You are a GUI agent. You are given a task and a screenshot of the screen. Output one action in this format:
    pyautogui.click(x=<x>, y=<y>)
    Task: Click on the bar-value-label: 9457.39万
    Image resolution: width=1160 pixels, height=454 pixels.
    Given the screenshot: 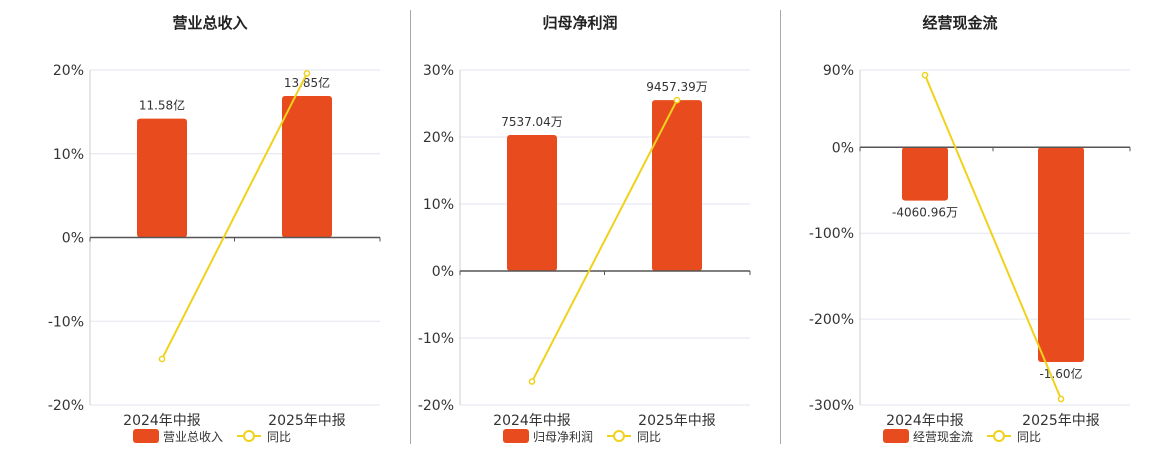 What is the action you would take?
    pyautogui.click(x=677, y=87)
    